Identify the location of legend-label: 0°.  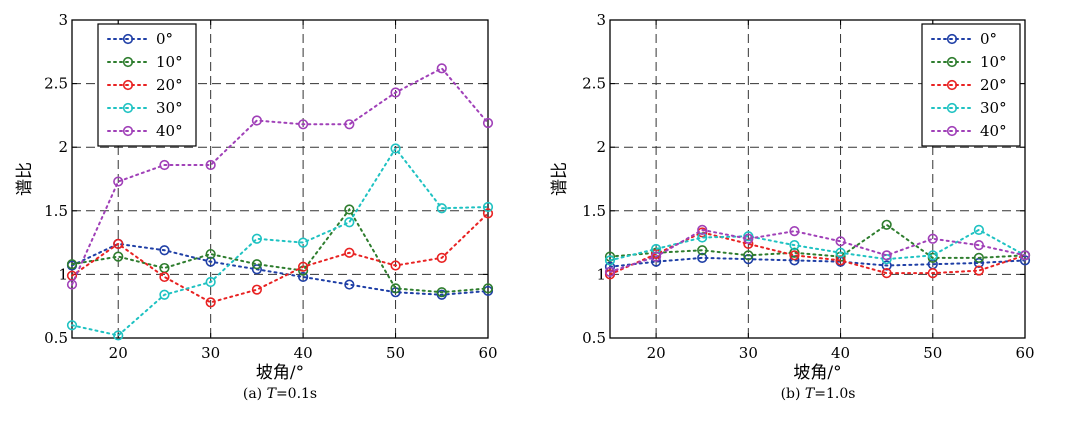
(164, 39).